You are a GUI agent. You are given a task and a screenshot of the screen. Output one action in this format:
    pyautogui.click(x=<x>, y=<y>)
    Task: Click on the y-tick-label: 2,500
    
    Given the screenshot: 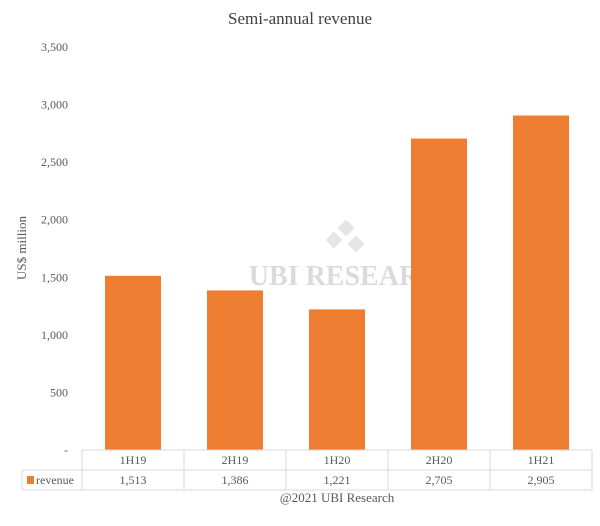 What is the action you would take?
    pyautogui.click(x=54, y=162)
    